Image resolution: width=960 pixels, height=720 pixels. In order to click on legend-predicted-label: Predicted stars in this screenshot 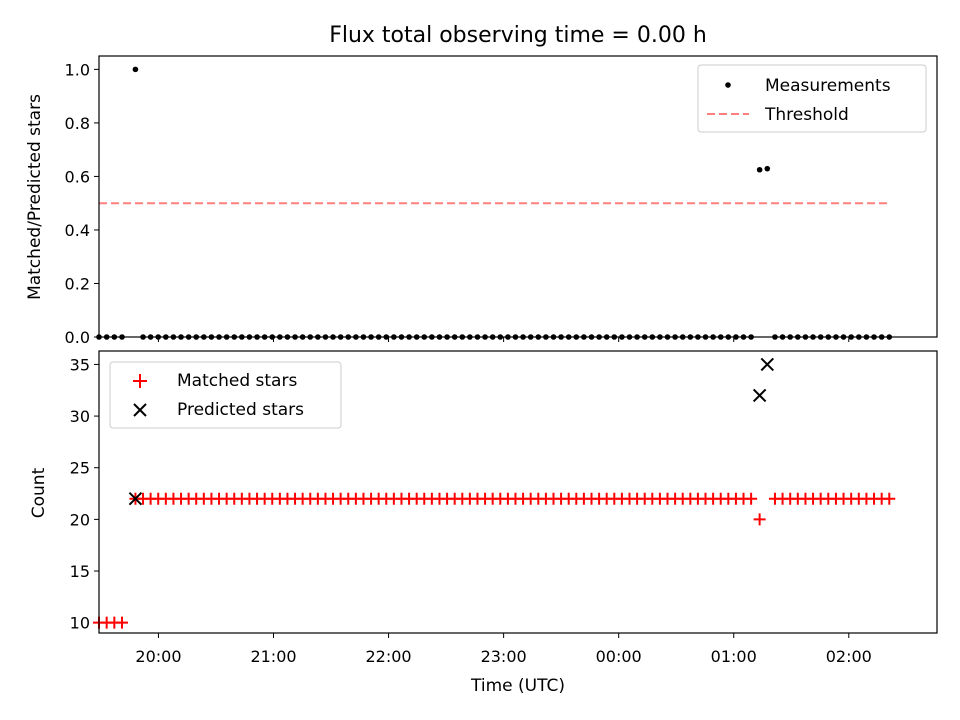, I will do `click(240, 410)`.